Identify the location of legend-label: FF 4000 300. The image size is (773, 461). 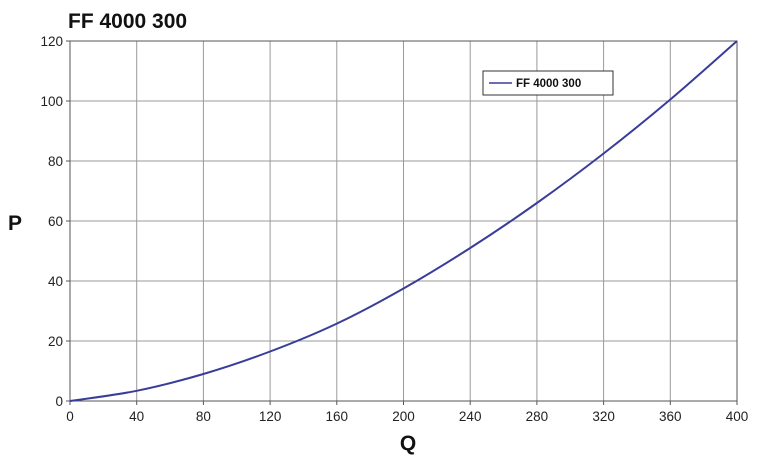
(548, 84).